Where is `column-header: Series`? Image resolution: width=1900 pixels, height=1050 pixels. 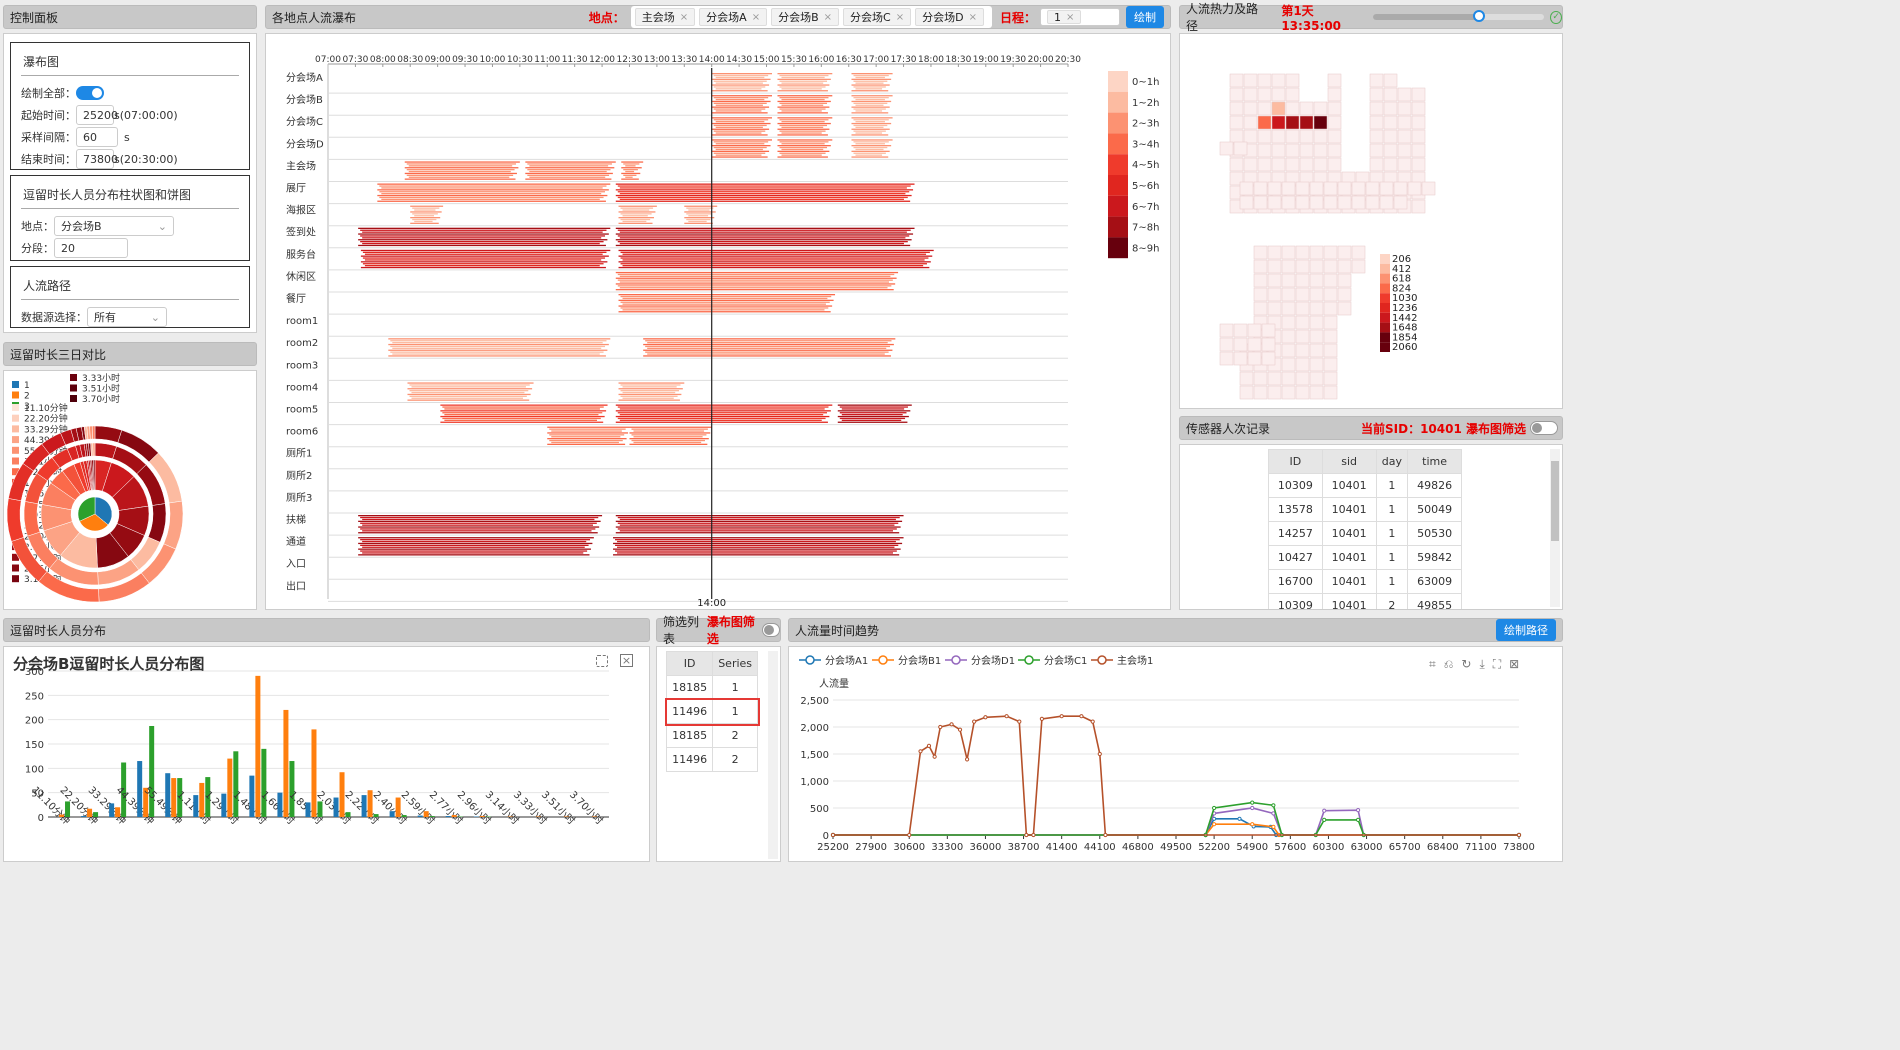 column-header: Series is located at coordinates (735, 663).